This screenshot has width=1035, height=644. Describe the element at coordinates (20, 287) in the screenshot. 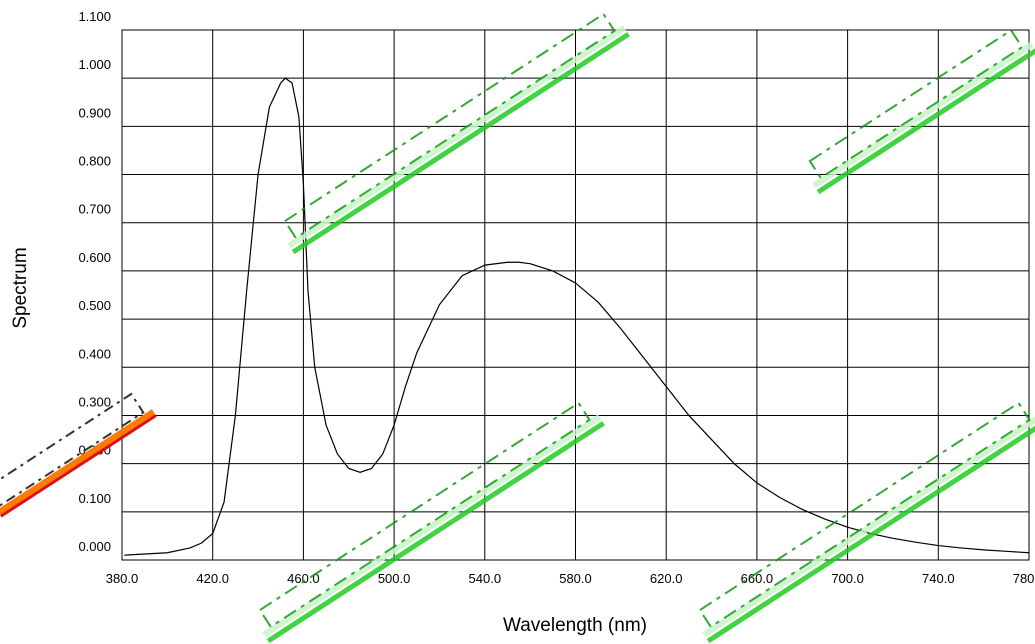

I see `y-axis-label: Spectrum` at that location.